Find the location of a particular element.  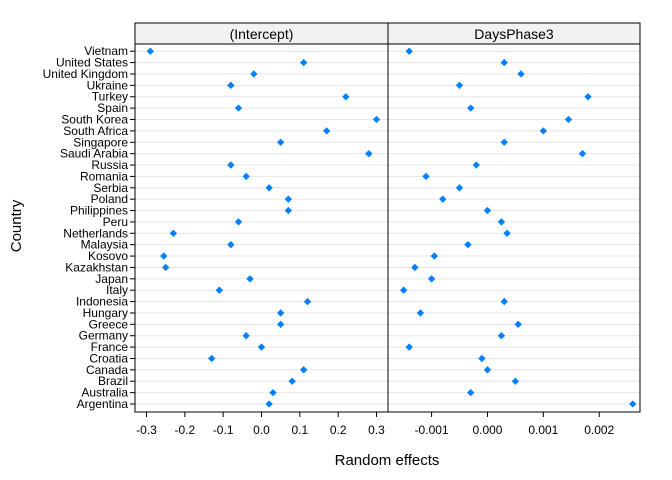

strip-label: DaysPhase3 is located at coordinates (514, 34).